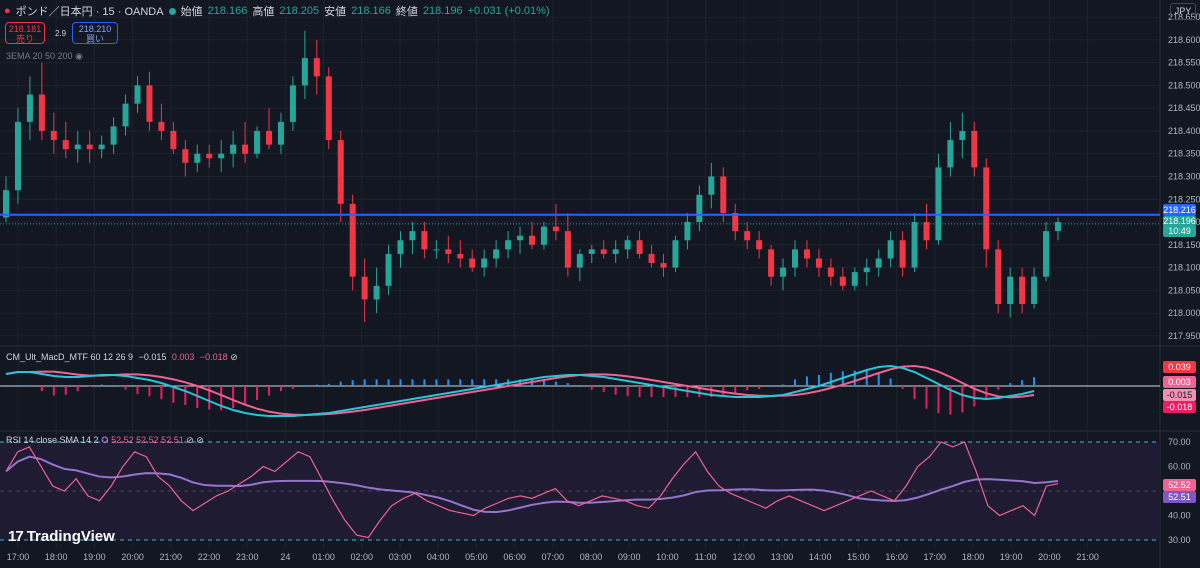 This screenshot has height=568, width=1200. I want to click on price-tick-label: 218.050, so click(1184, 290).